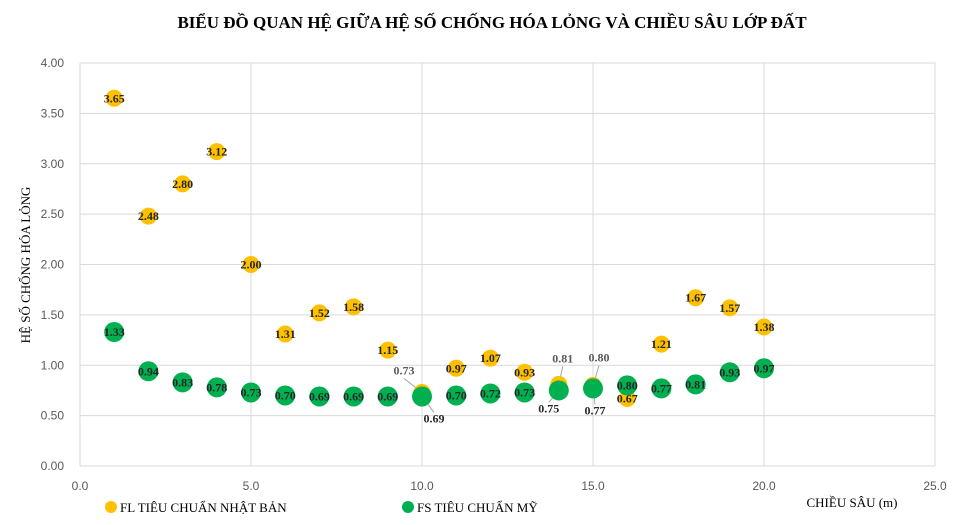  I want to click on fl-data-label: 0.73, so click(404, 370).